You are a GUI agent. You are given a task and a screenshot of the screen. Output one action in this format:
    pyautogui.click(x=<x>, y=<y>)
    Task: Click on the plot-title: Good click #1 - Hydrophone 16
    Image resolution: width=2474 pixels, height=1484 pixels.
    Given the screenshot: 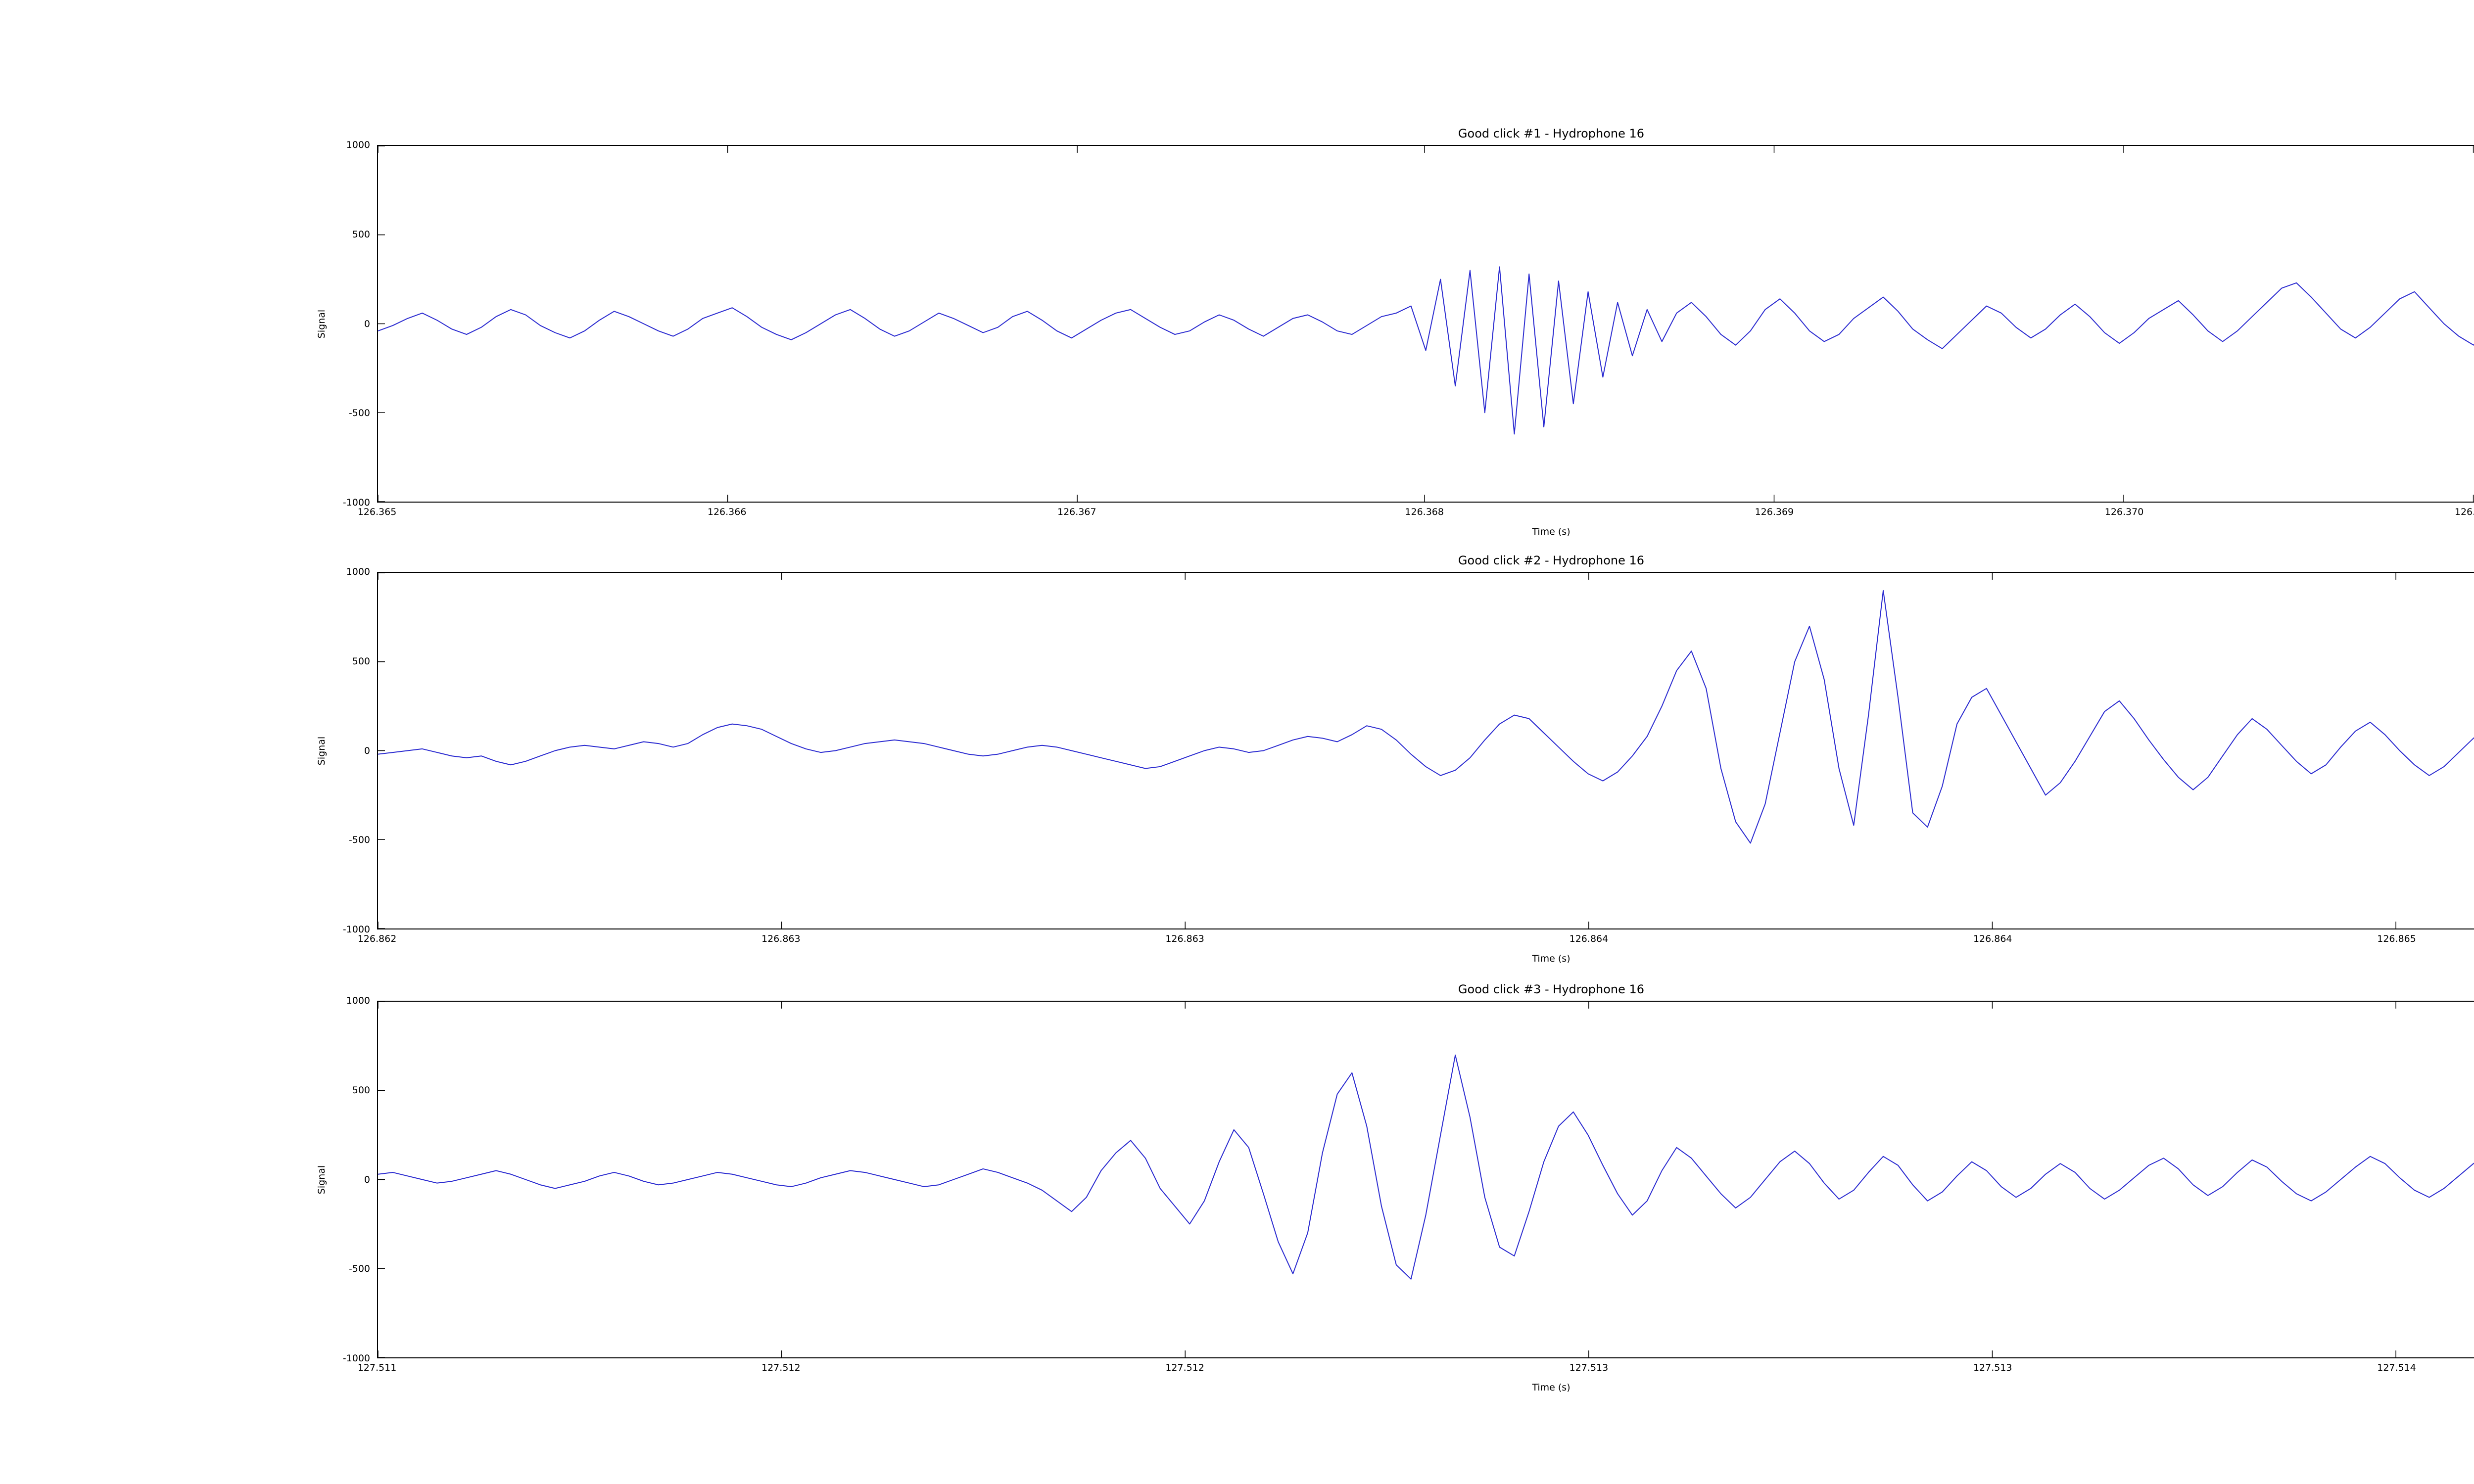 What is the action you would take?
    pyautogui.click(x=1552, y=133)
    